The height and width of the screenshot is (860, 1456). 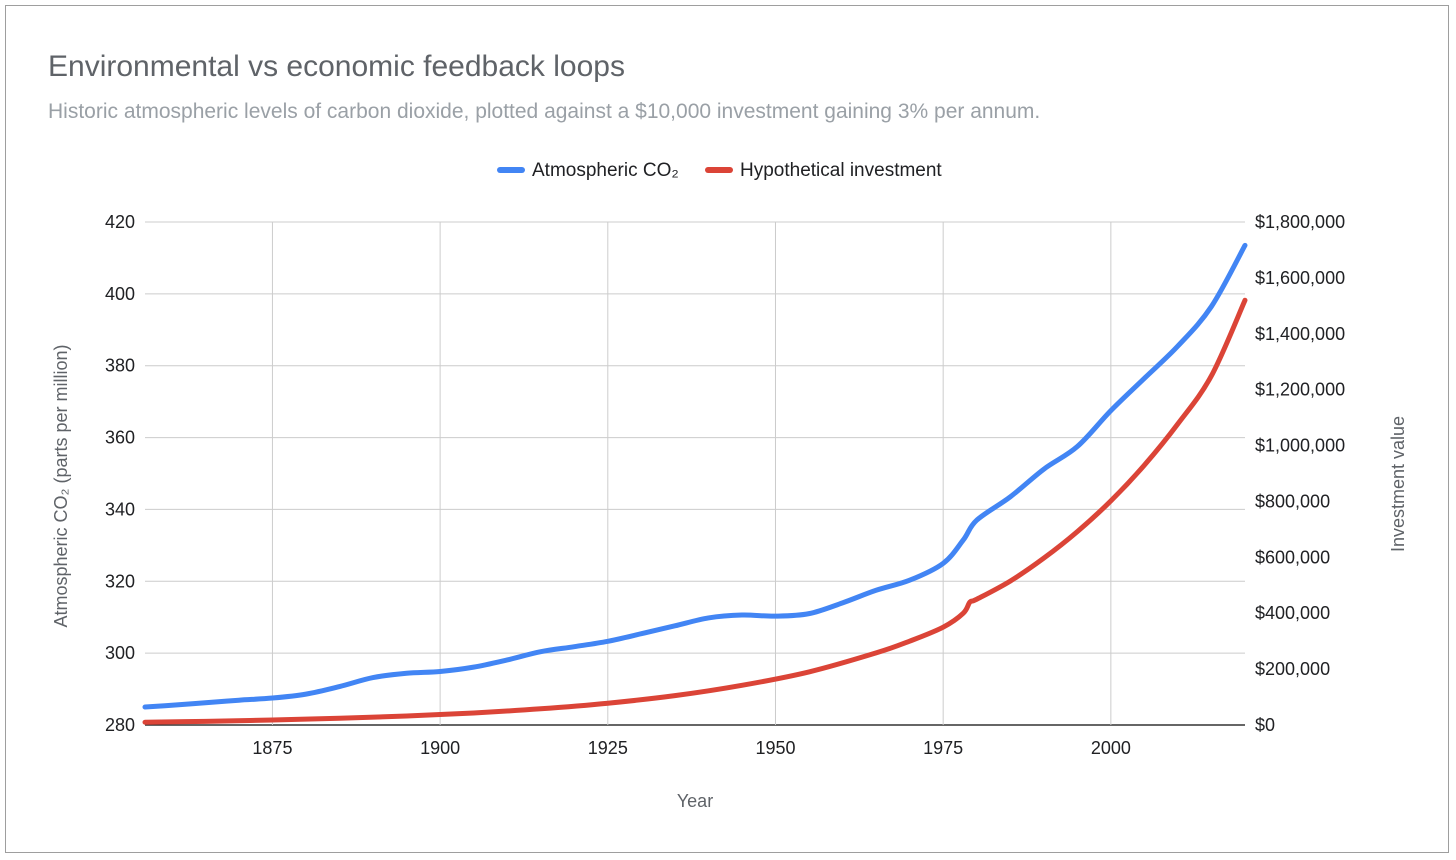 I want to click on x-tick-label: 1900, so click(x=440, y=748).